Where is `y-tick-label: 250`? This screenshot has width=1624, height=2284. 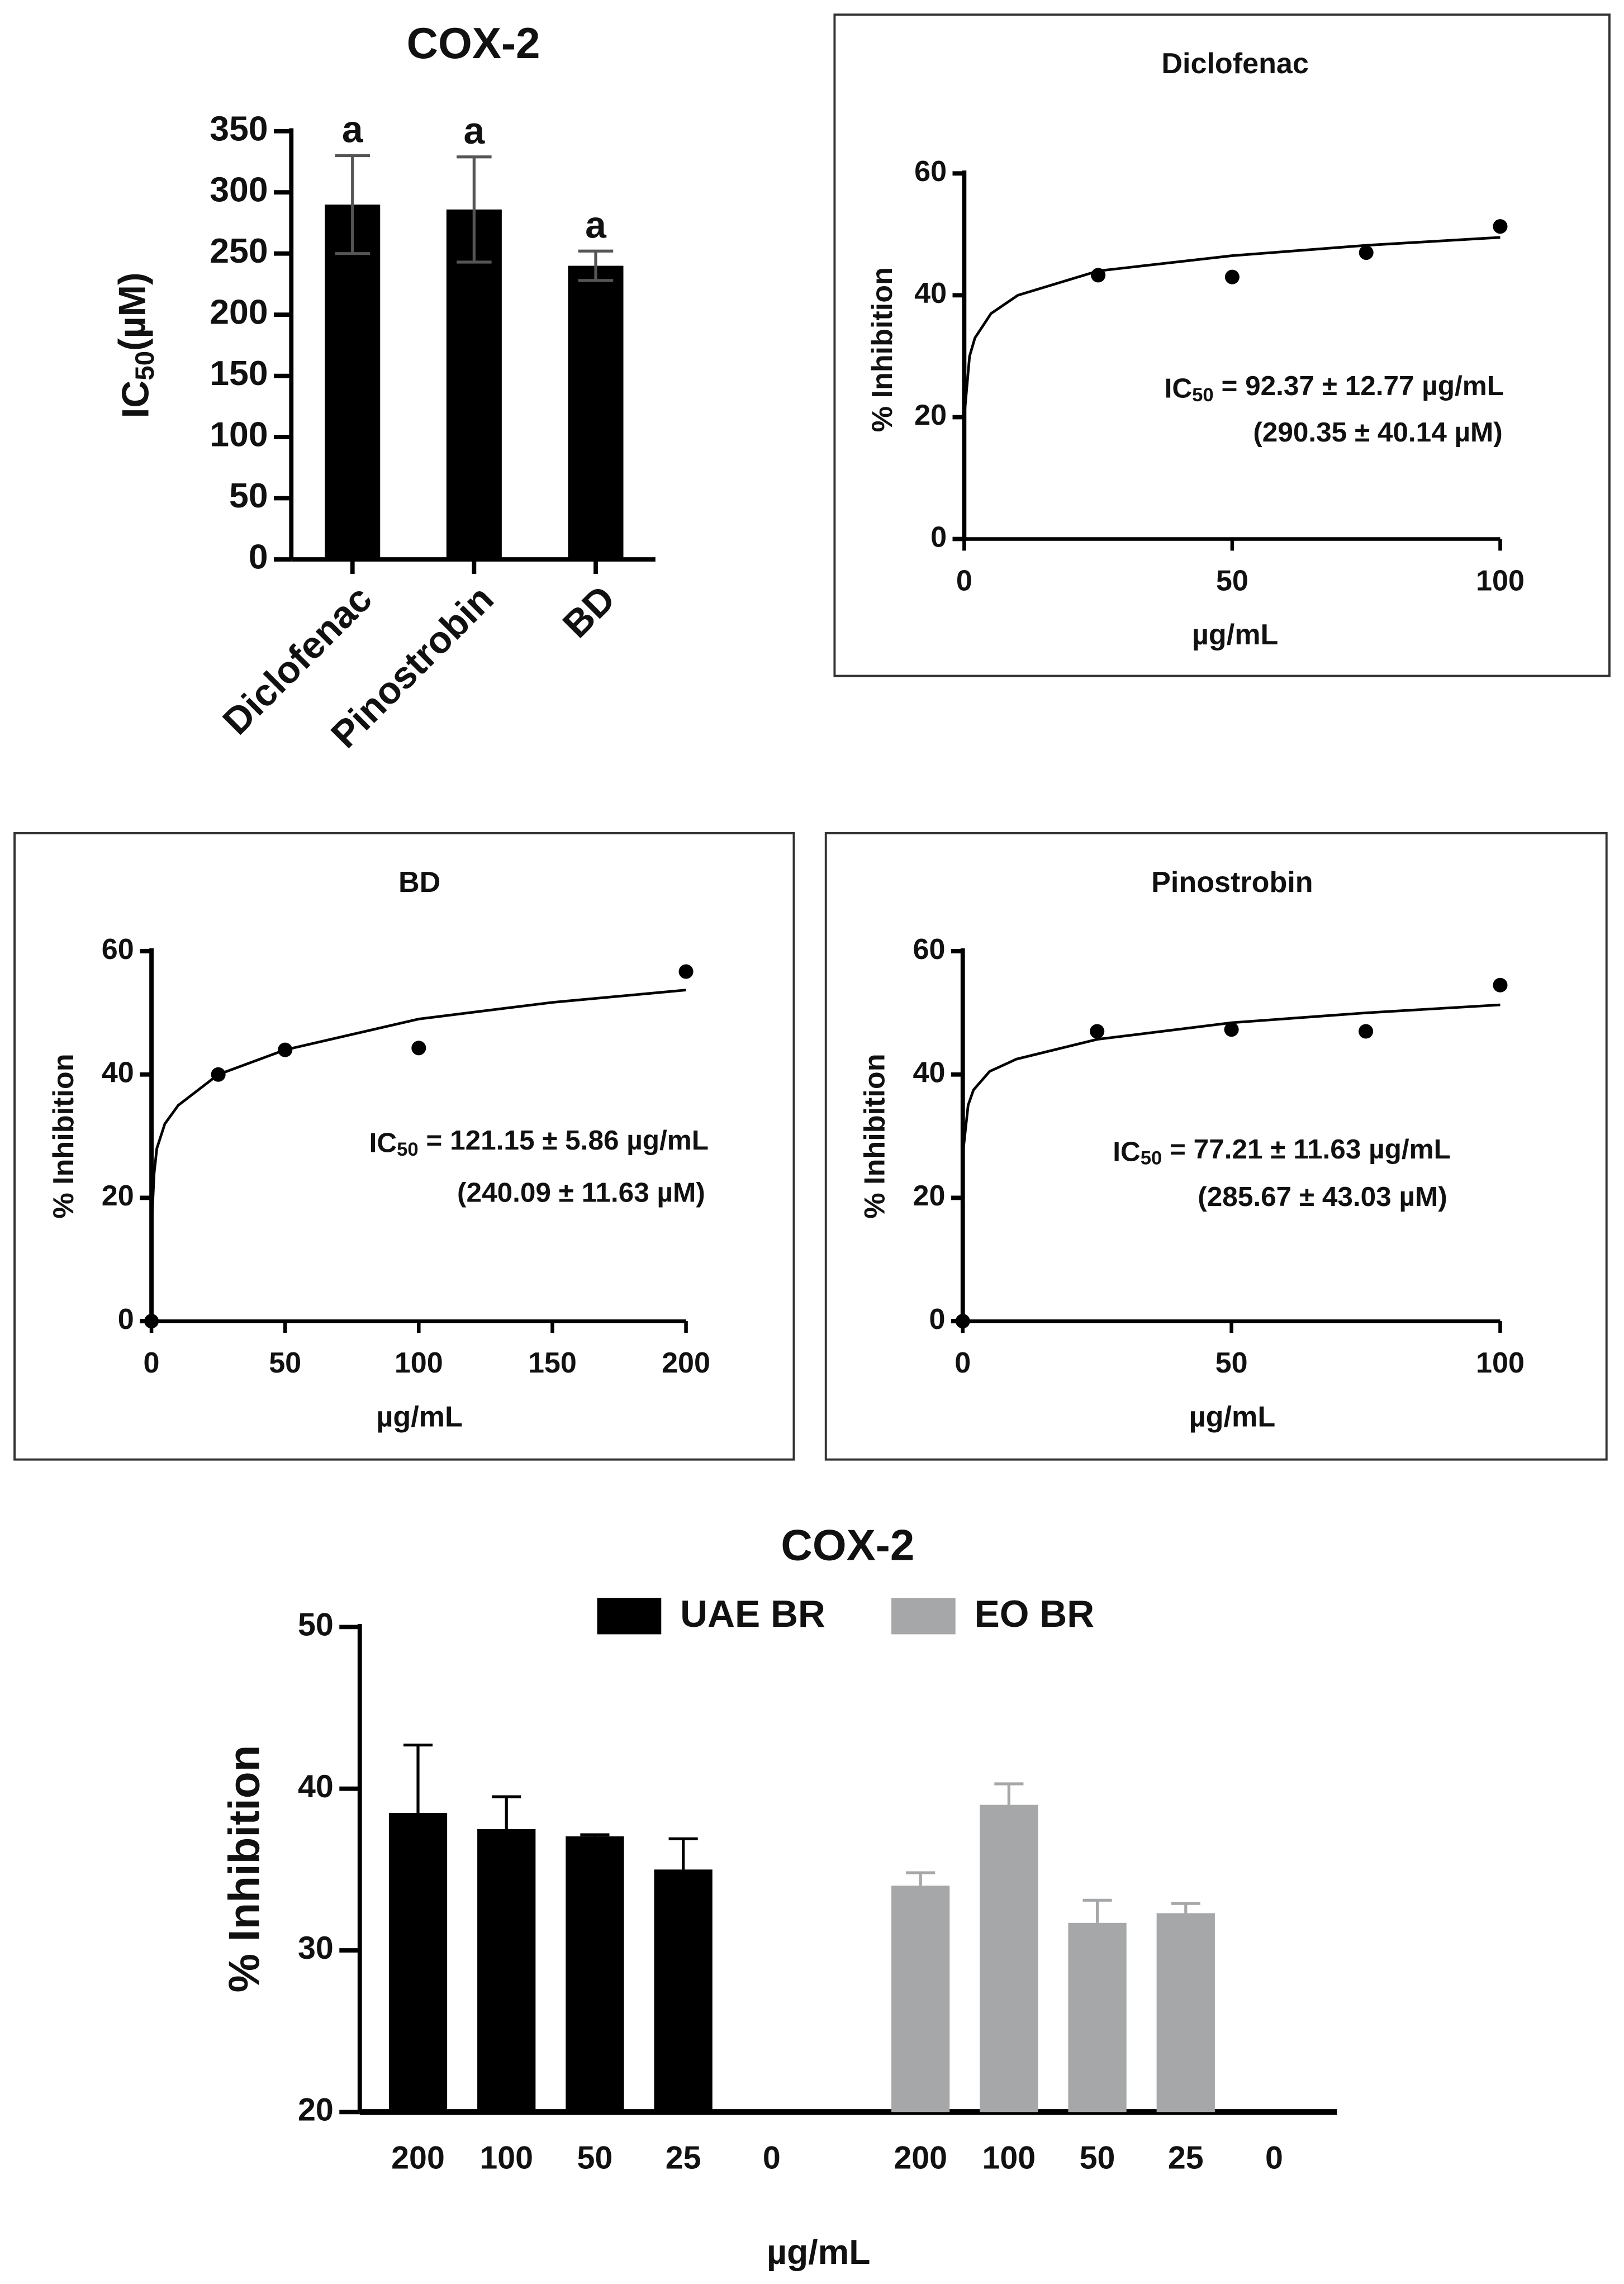 y-tick-label: 250 is located at coordinates (239, 251).